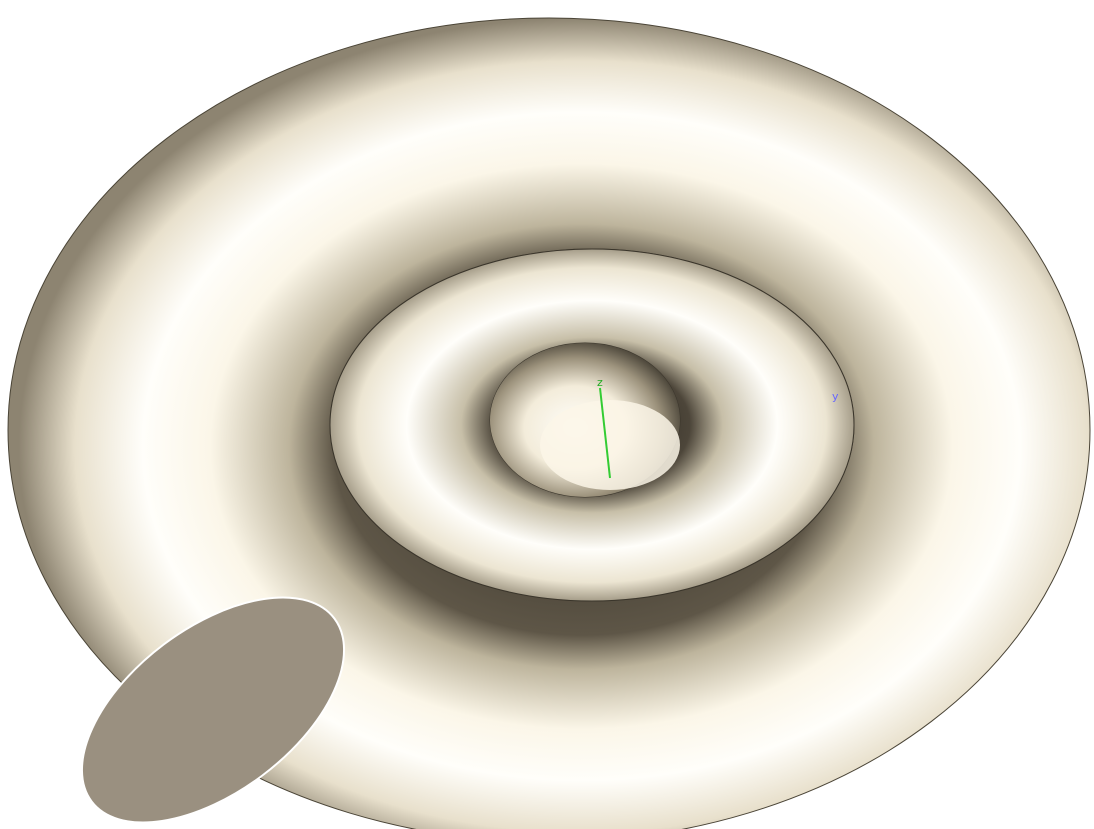  I want to click on axis-triad: z y, so click(718, 427).